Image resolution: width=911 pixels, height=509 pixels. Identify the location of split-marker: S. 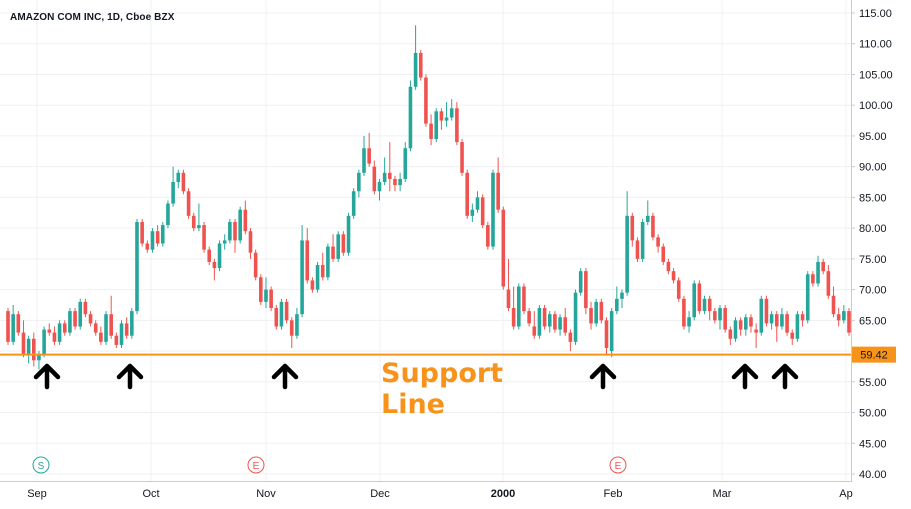
(41, 465).